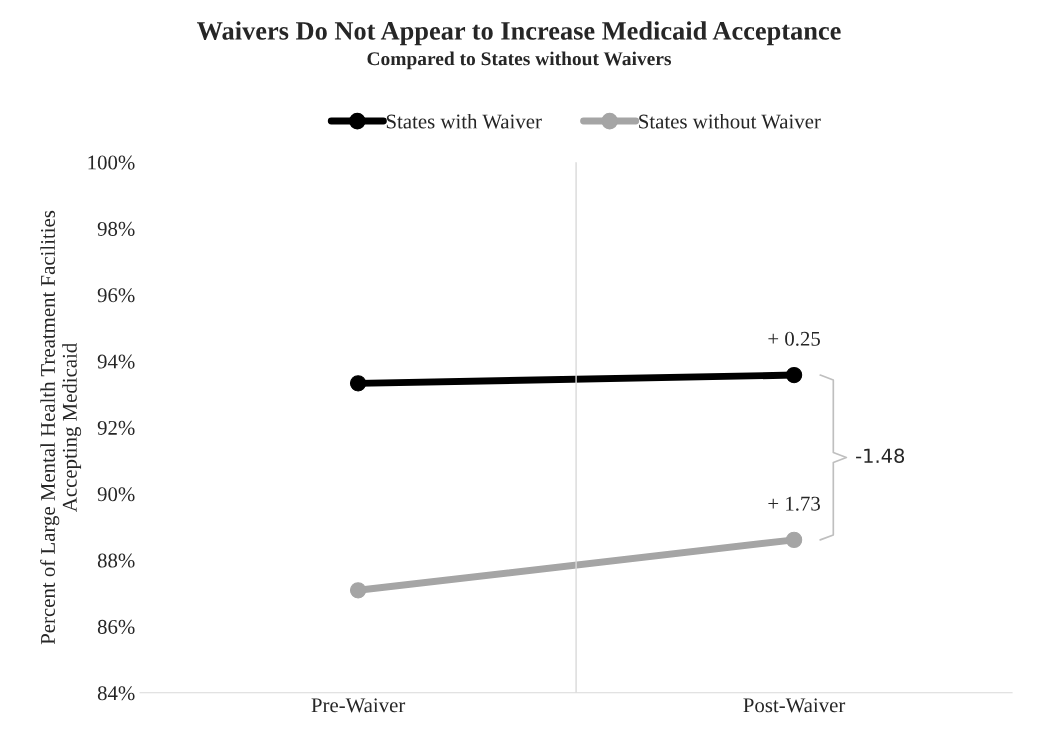 The image size is (1038, 737). Describe the element at coordinates (518, 33) in the screenshot. I see `chart-title: Waivers Do Not Appear to Increase Medicaid Acceptance` at that location.